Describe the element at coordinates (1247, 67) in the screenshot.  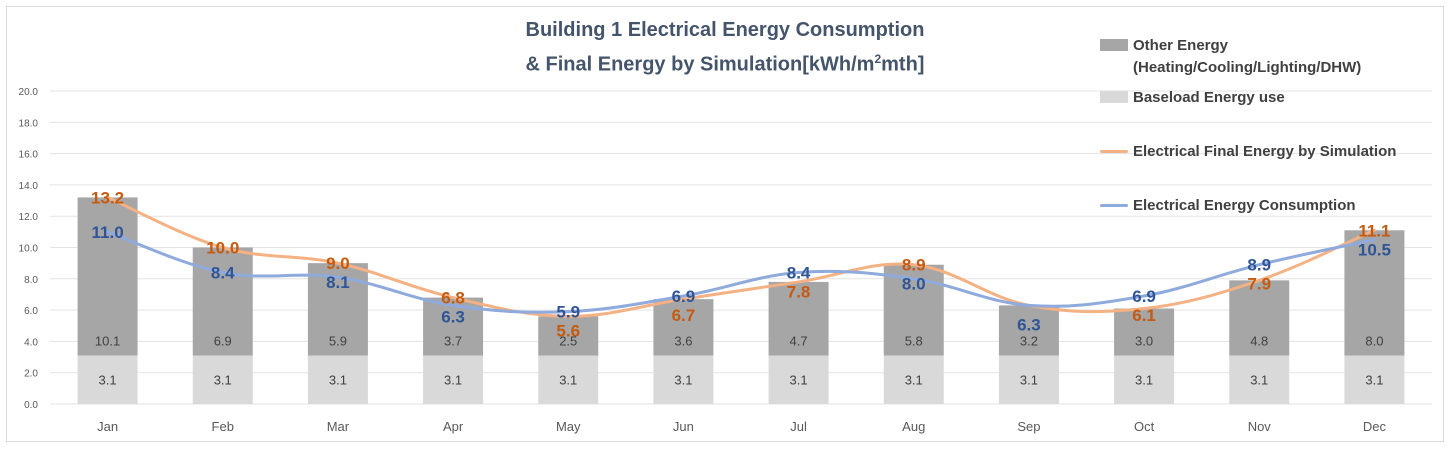
I see `legend-label-other-line2: (Heating/Cooling/Lighting/DHW)` at that location.